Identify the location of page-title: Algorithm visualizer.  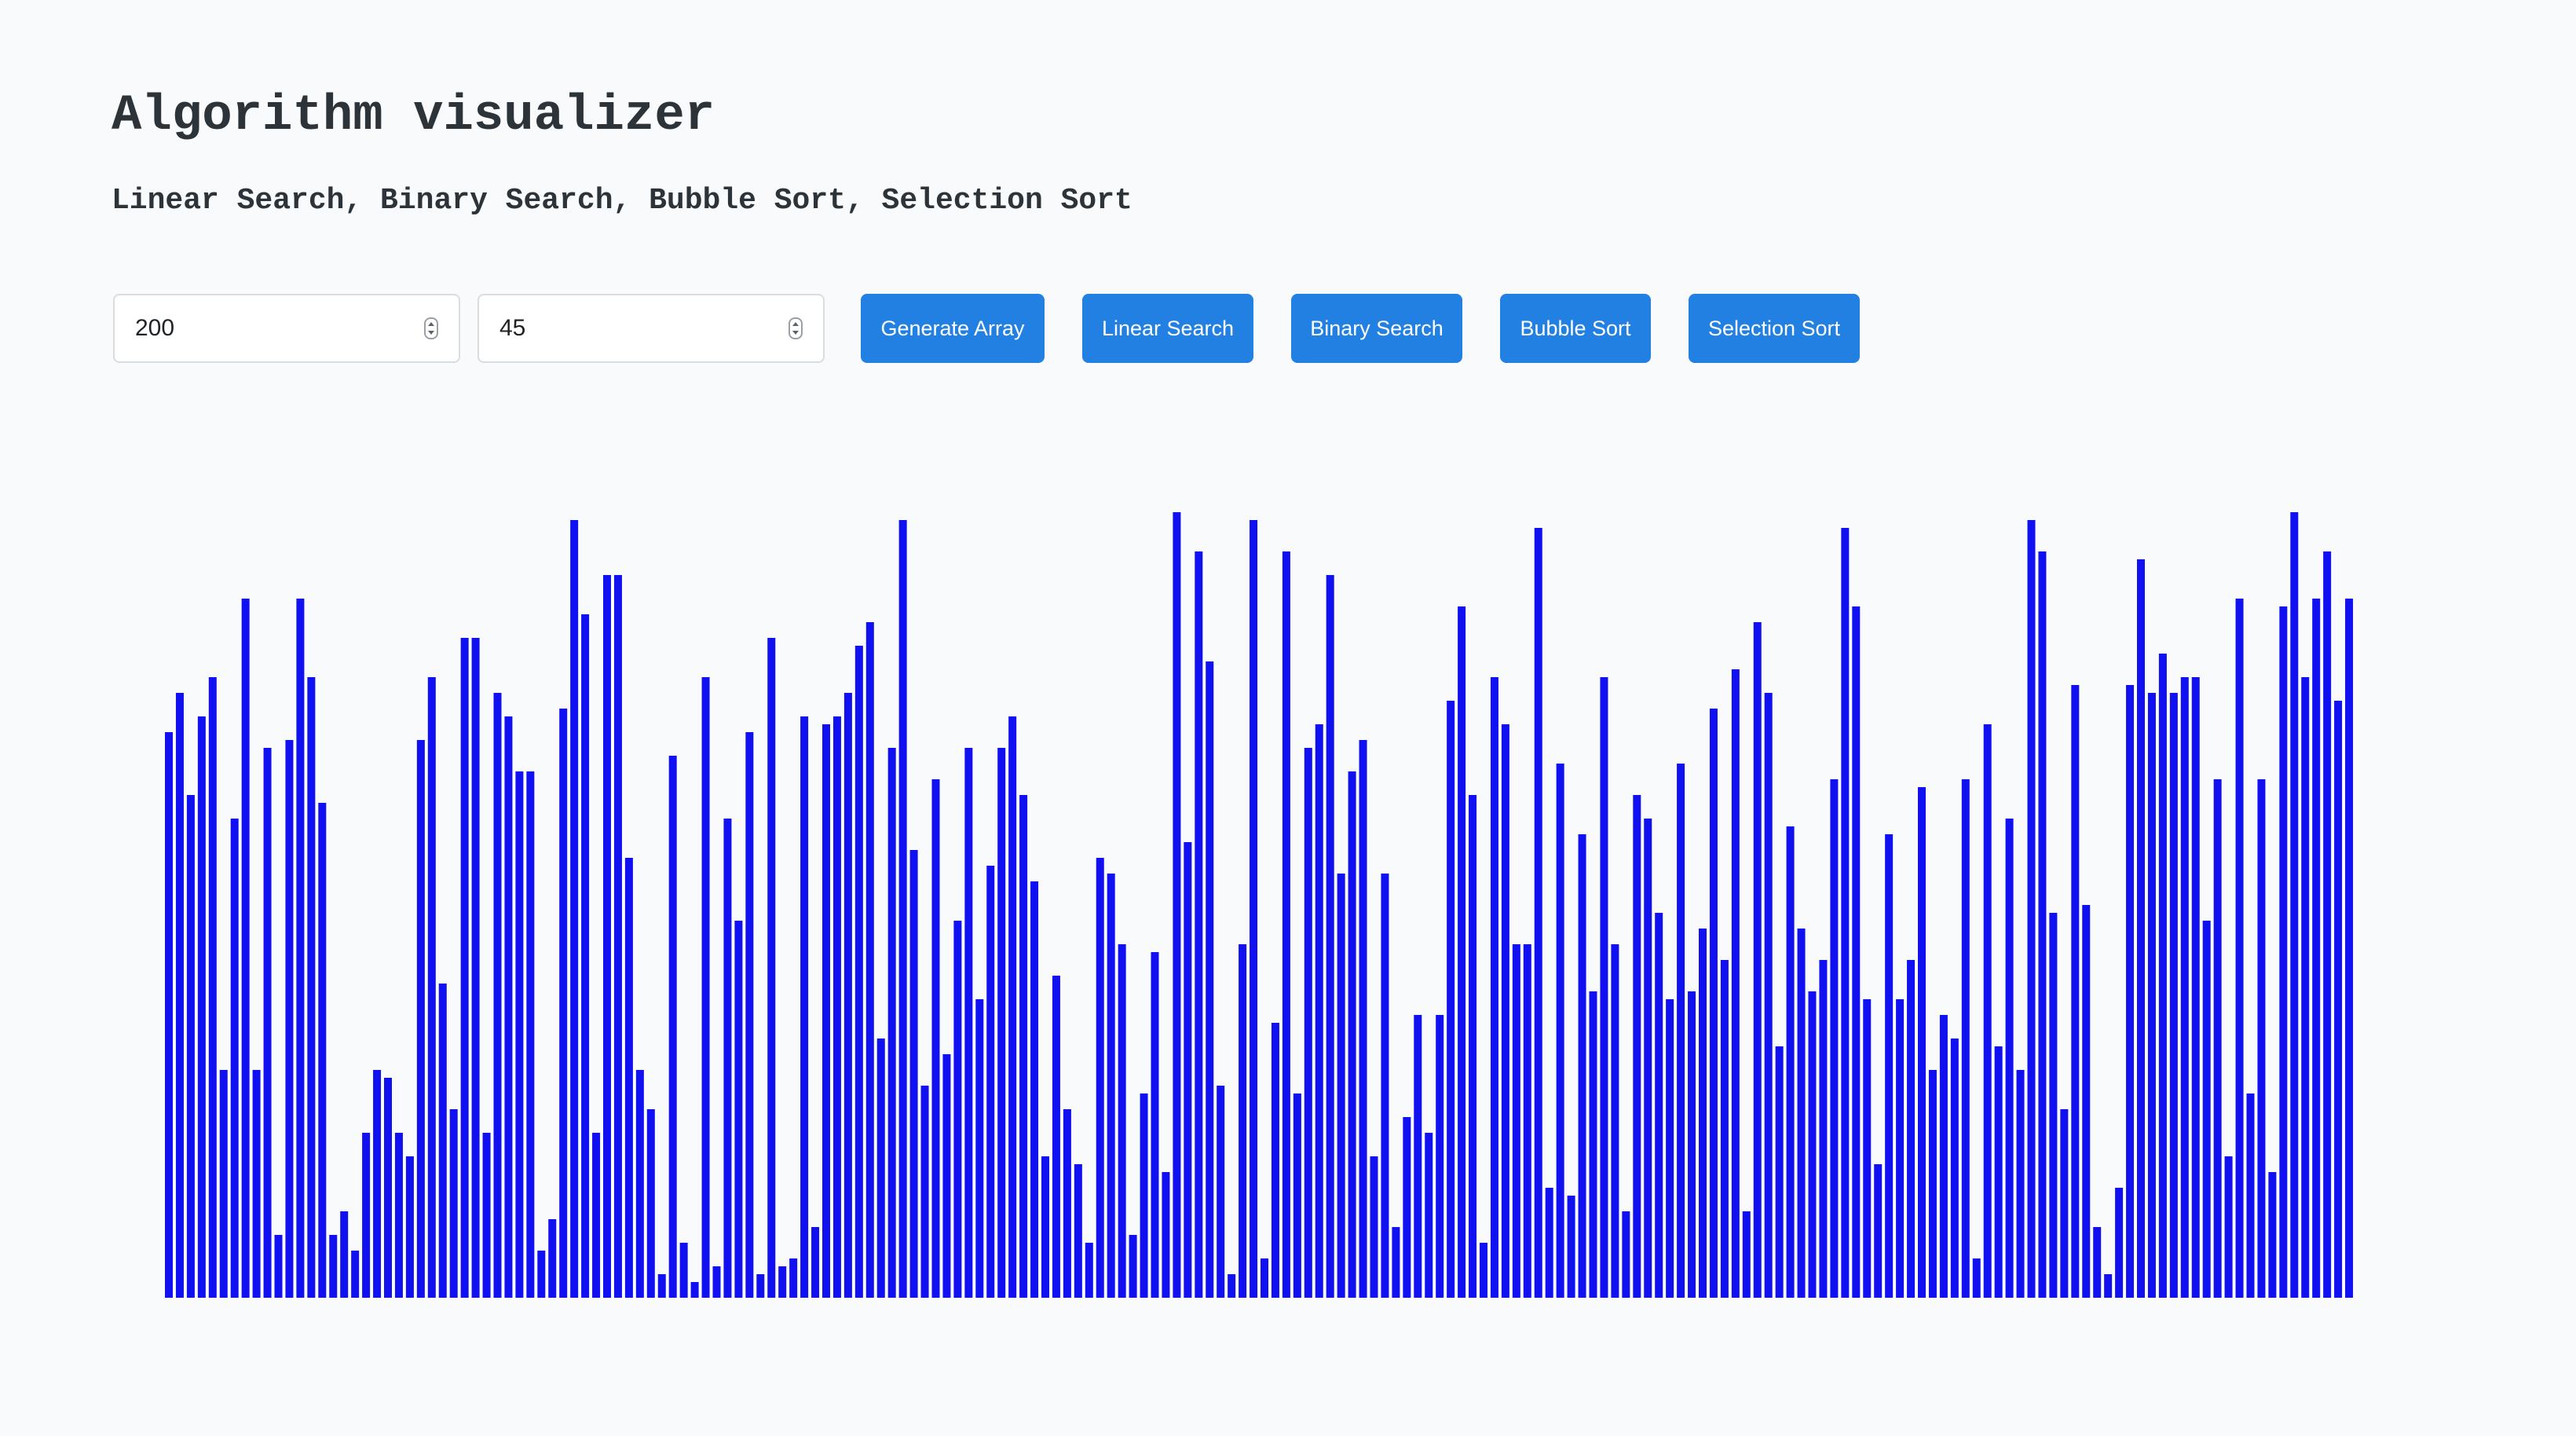
(414, 117).